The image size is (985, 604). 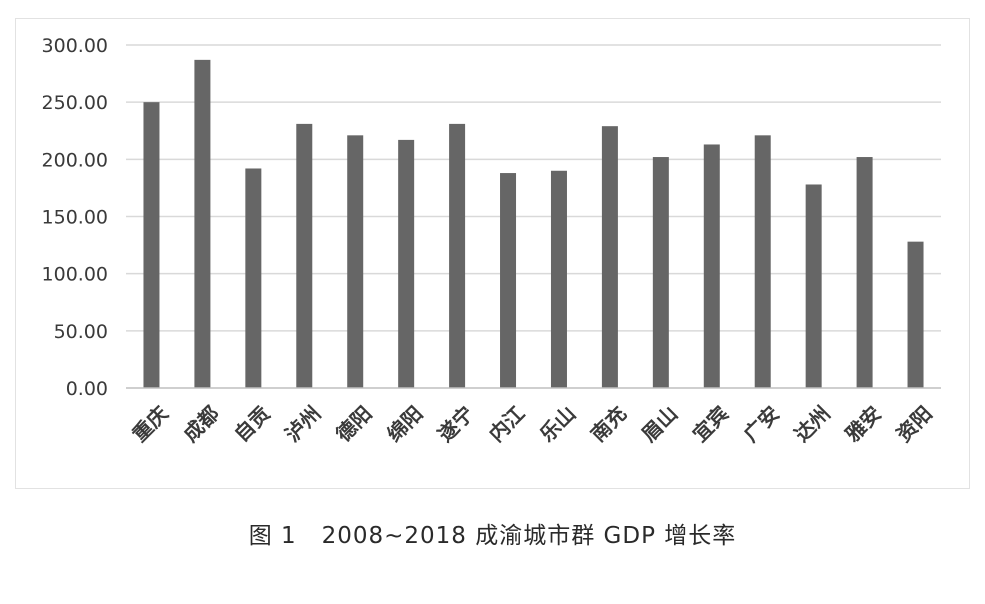 What do you see at coordinates (914, 423) in the screenshot?
I see `x-category-label: 资阳` at bounding box center [914, 423].